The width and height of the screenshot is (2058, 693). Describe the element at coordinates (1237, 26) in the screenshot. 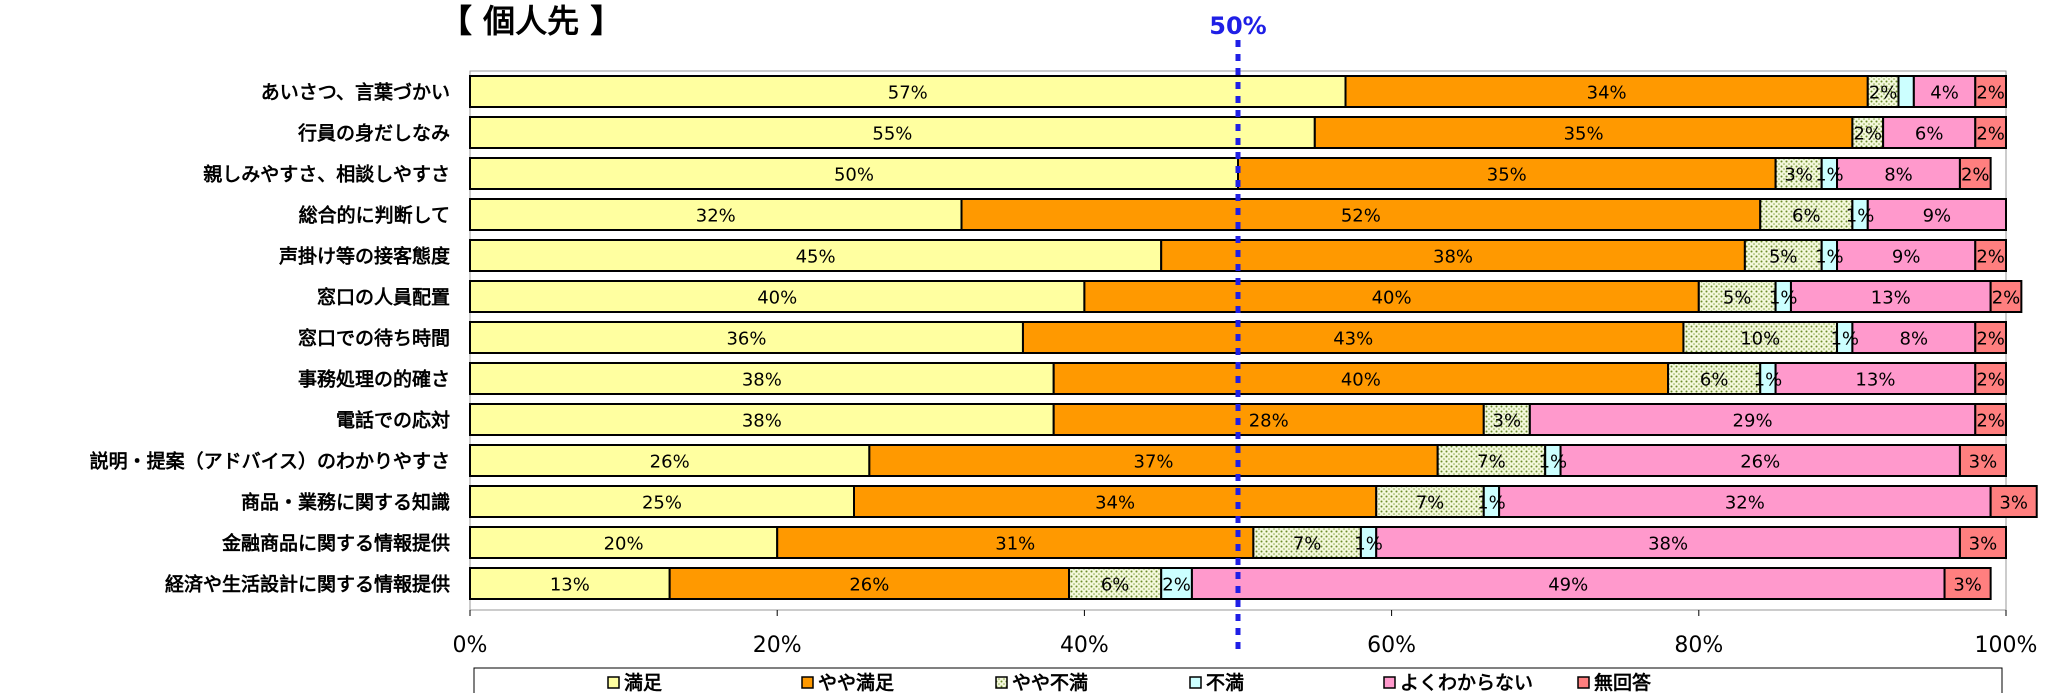

I see `reference-line-label: 50%` at that location.